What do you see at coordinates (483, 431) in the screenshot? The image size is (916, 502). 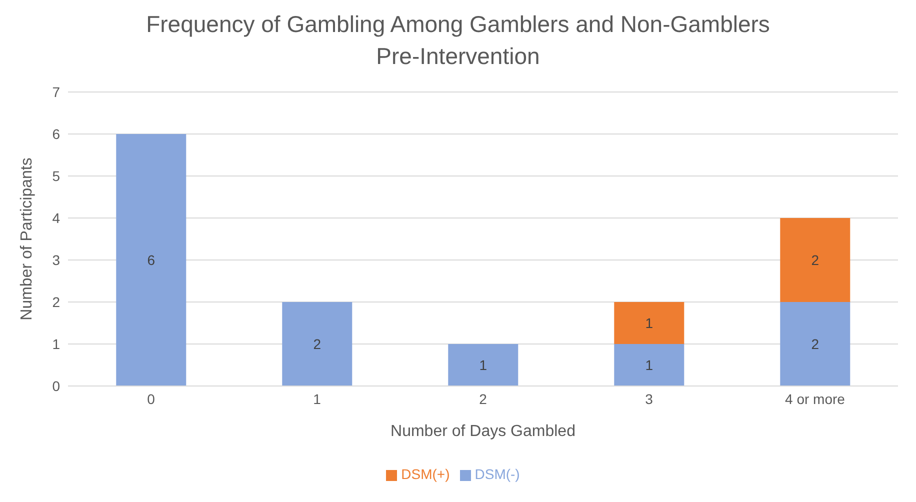 I see `x-axis-title: Number of Days Gambled` at bounding box center [483, 431].